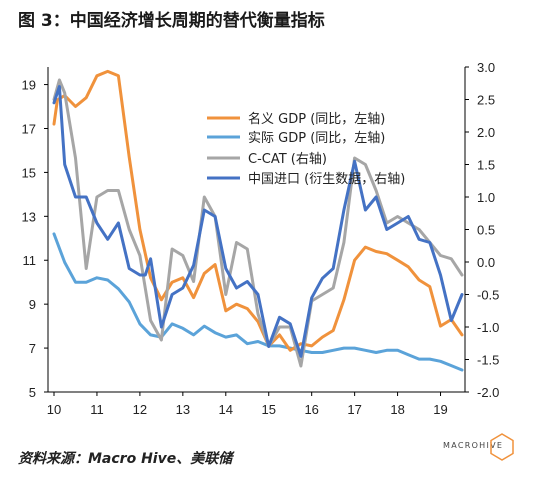 This screenshot has width=547, height=478. Describe the element at coordinates (354, 409) in the screenshot. I see `x-tick-label: 17` at that location.